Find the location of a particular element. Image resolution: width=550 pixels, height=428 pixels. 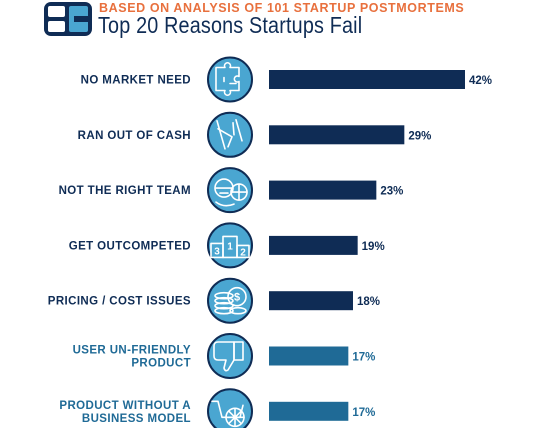

value-label: 18% is located at coordinates (368, 302).